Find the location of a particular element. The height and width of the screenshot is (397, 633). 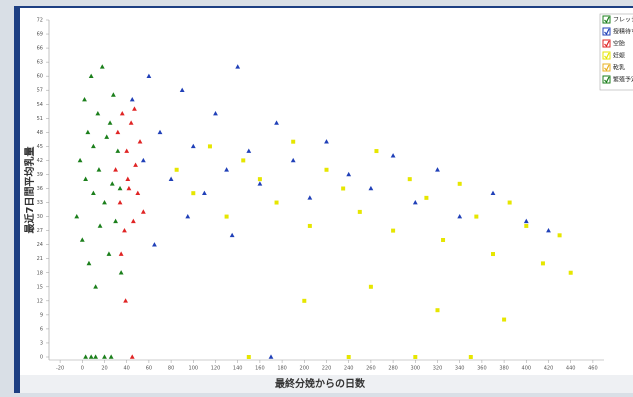

x-tick-label: 60 is located at coordinates (149, 369).